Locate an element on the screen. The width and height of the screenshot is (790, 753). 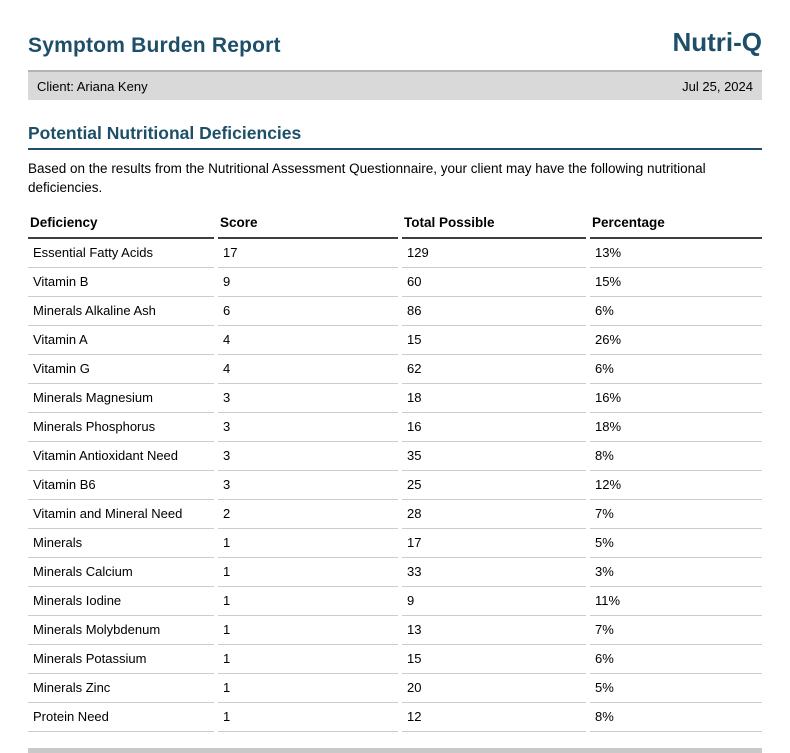
cell-percentage: 13% is located at coordinates (676, 254).